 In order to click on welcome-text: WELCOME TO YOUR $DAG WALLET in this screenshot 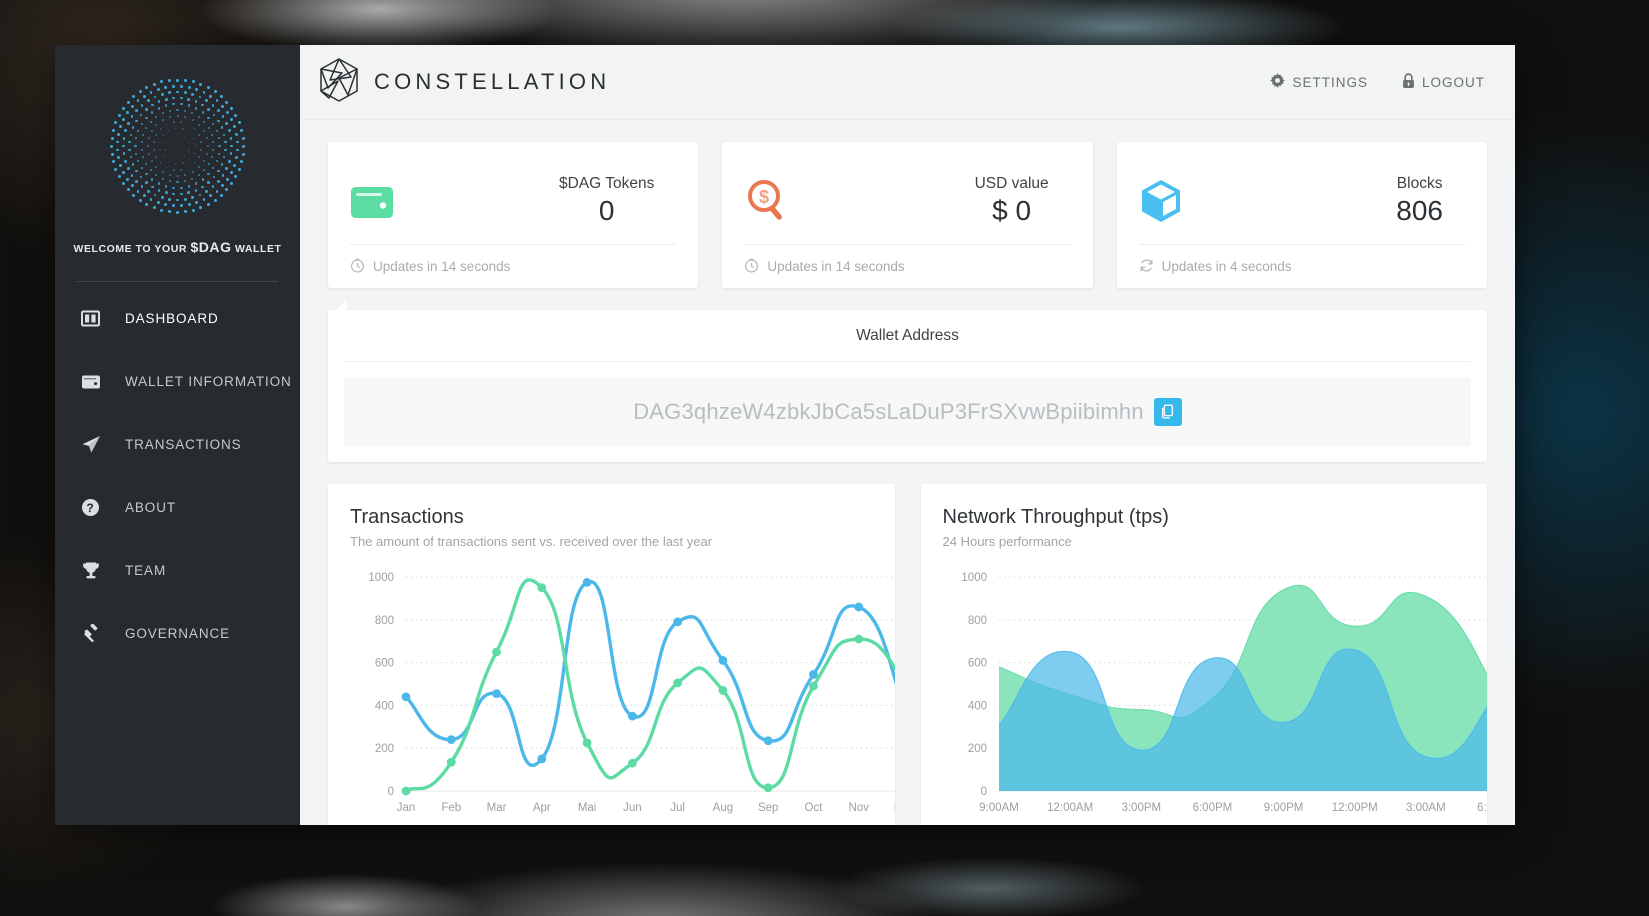, I will do `click(177, 247)`.